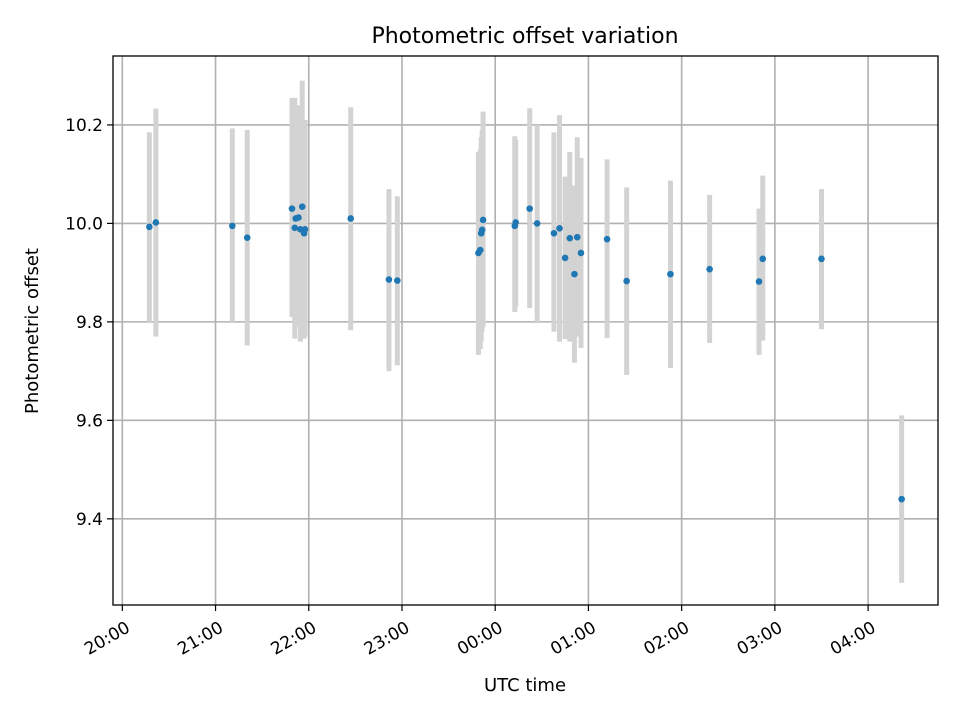 The image size is (960, 720). I want to click on chart-title: Photometric offset variation, so click(524, 36).